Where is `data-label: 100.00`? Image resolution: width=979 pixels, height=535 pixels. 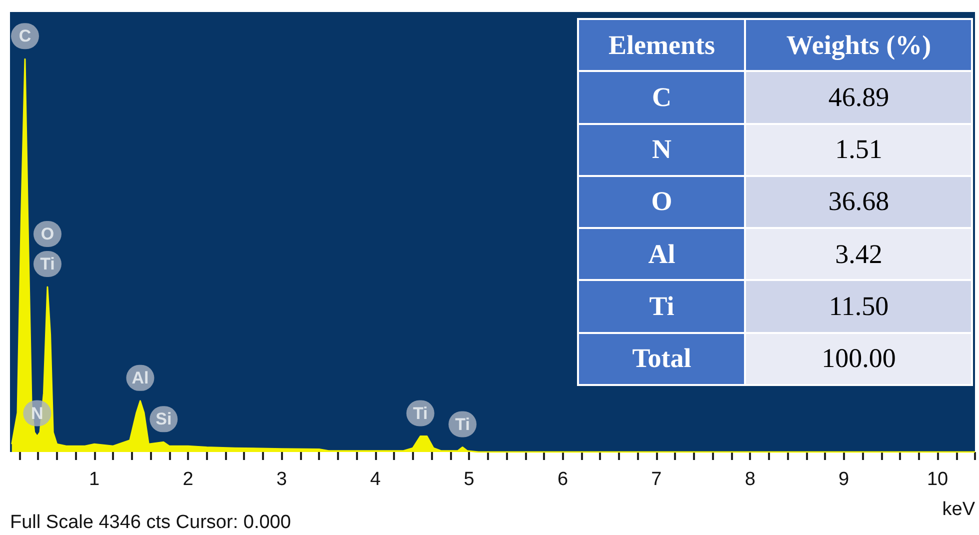 data-label: 100.00 is located at coordinates (858, 358).